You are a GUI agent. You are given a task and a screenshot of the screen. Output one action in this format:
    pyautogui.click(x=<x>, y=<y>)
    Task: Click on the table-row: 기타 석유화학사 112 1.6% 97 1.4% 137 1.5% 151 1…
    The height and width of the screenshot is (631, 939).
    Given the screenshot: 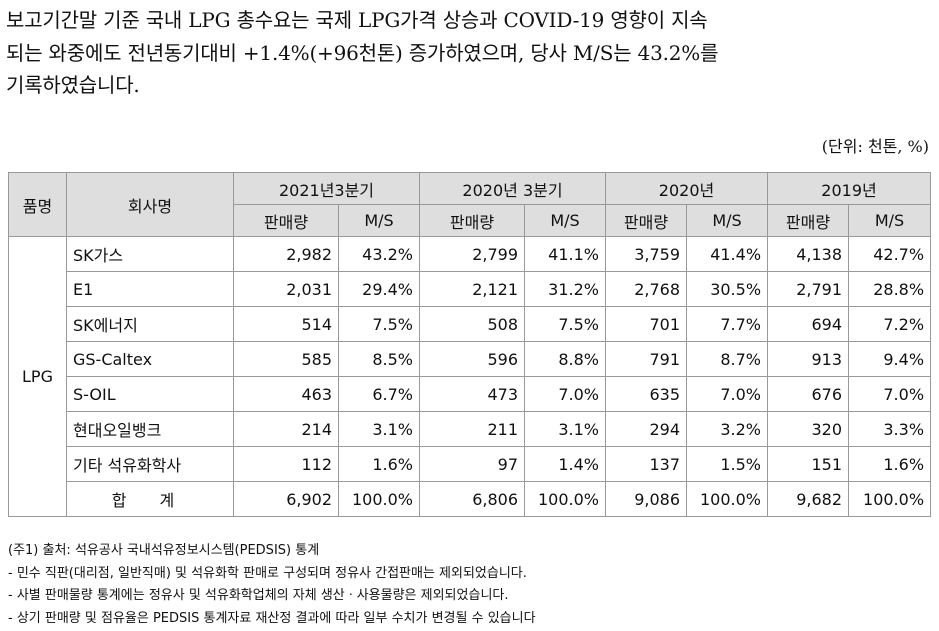 What is the action you would take?
    pyautogui.click(x=470, y=464)
    